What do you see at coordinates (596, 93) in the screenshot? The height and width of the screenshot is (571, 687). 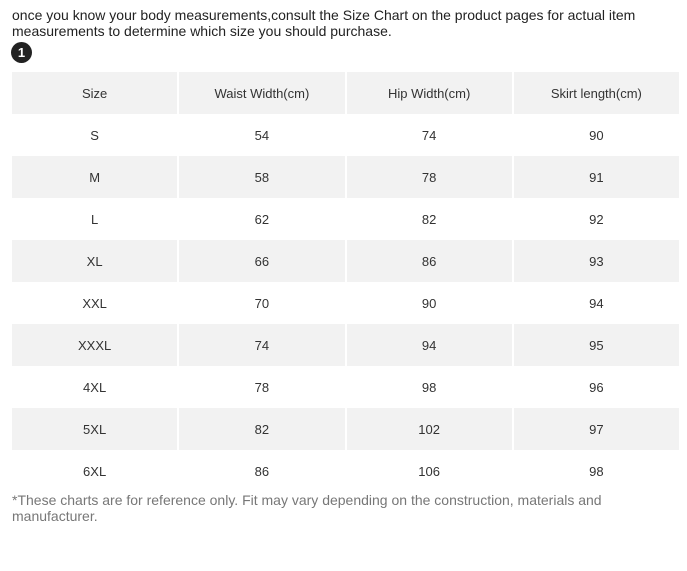 I see `header-cell: Skirt length(cm)` at bounding box center [596, 93].